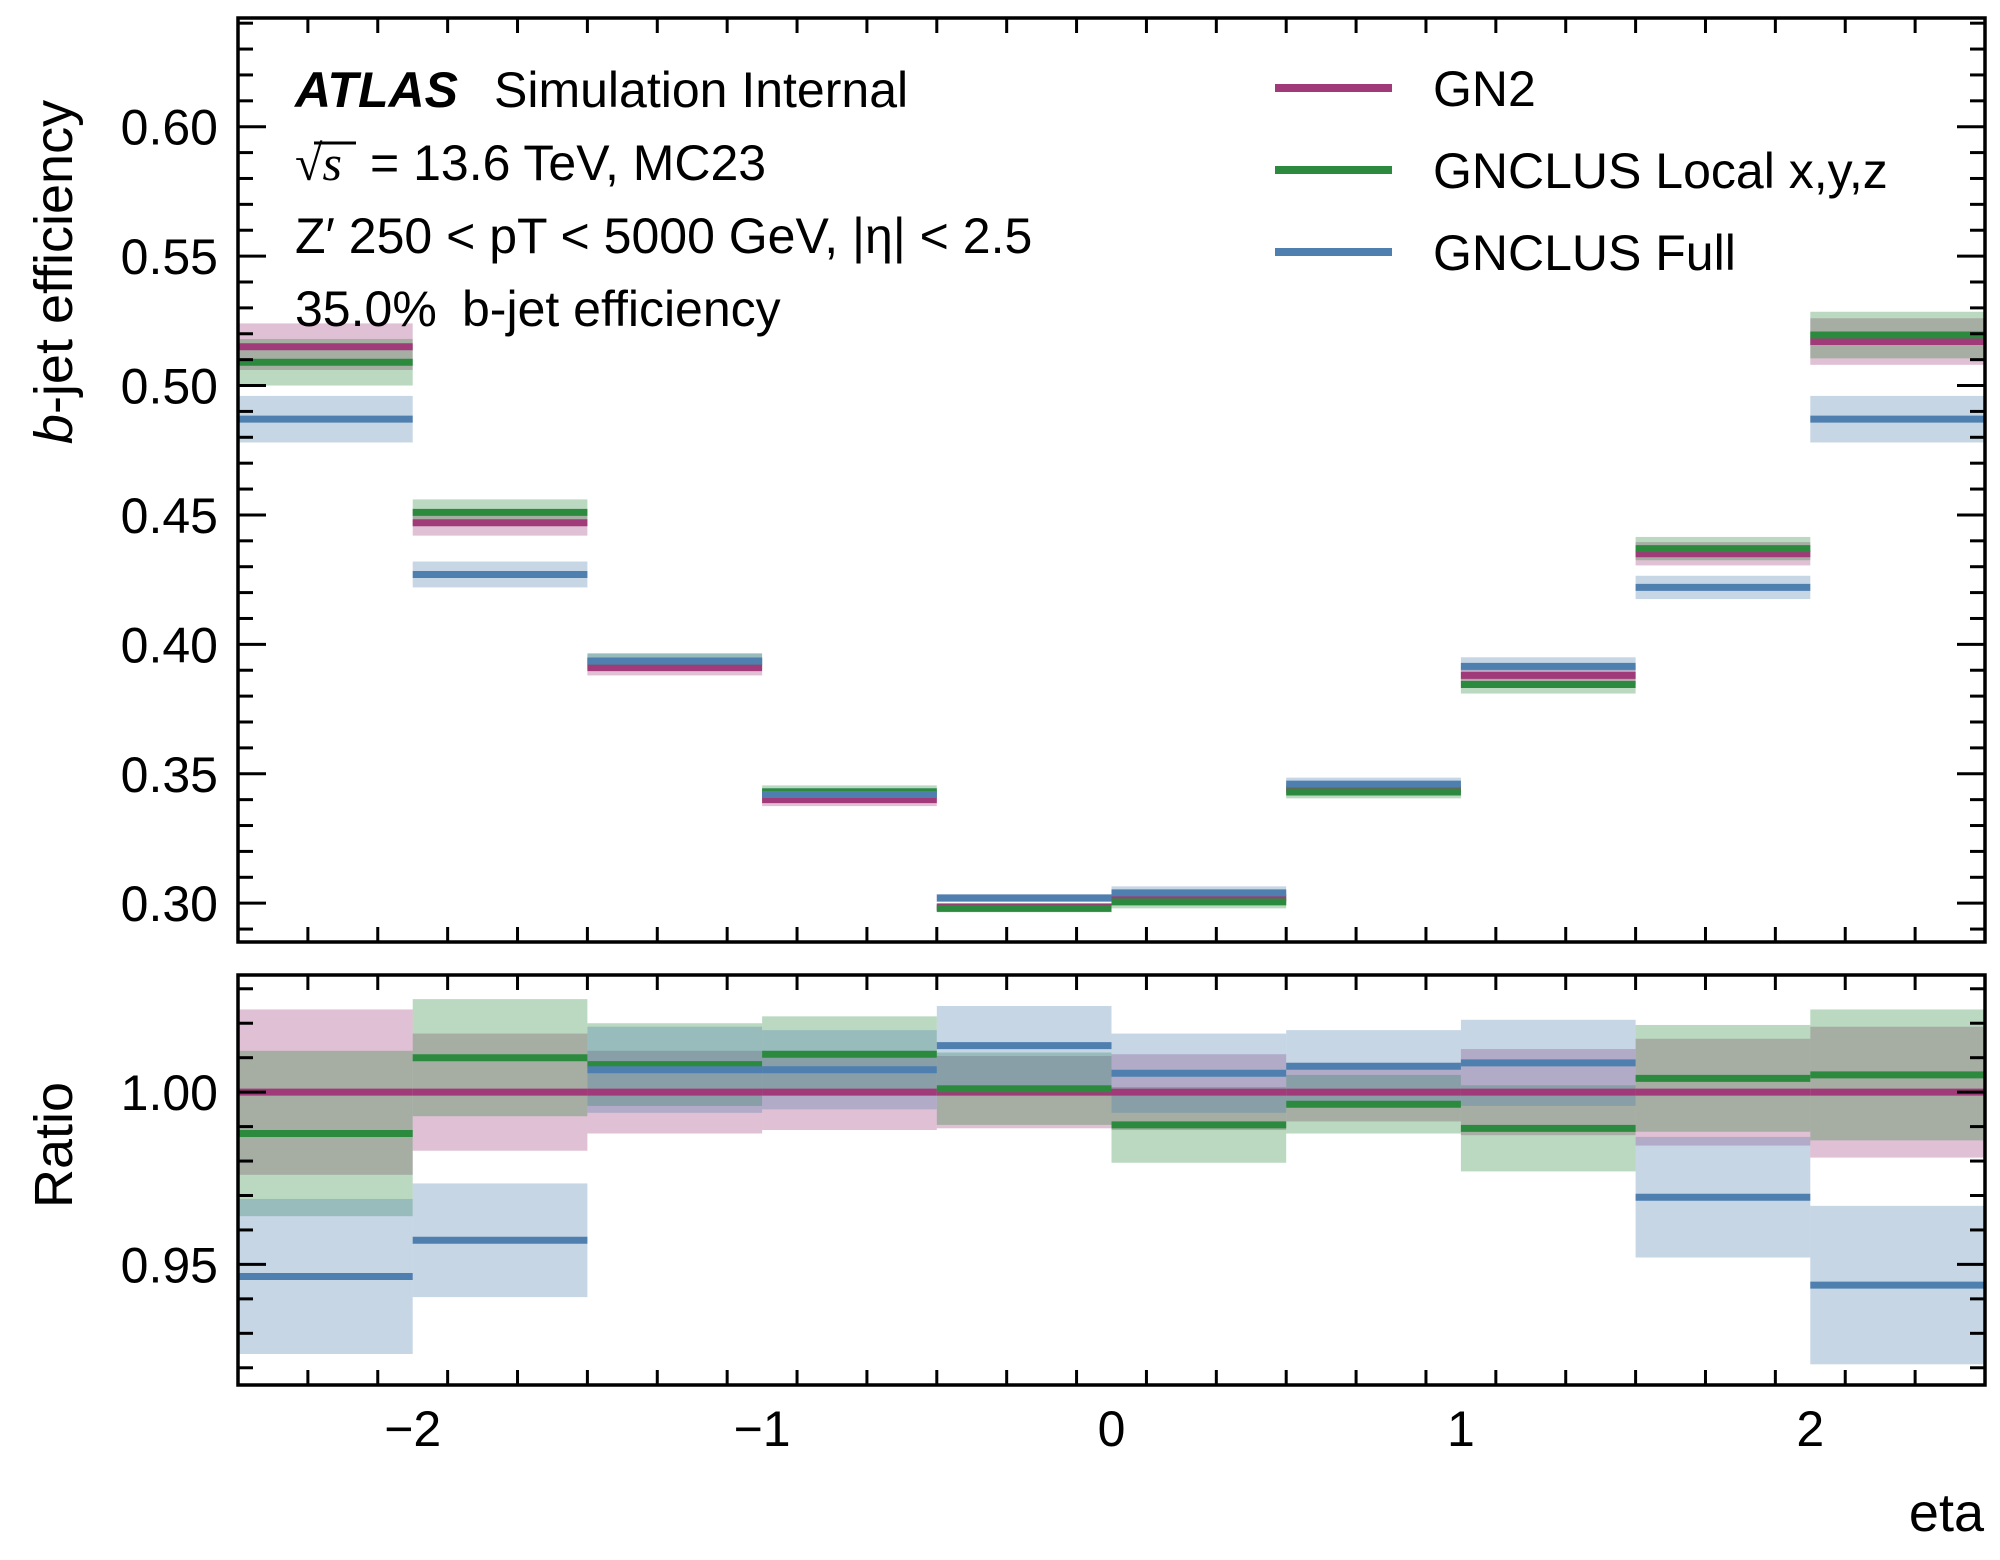  Describe the element at coordinates (1810, 1429) in the screenshot. I see `x-tick-label: 2` at that location.